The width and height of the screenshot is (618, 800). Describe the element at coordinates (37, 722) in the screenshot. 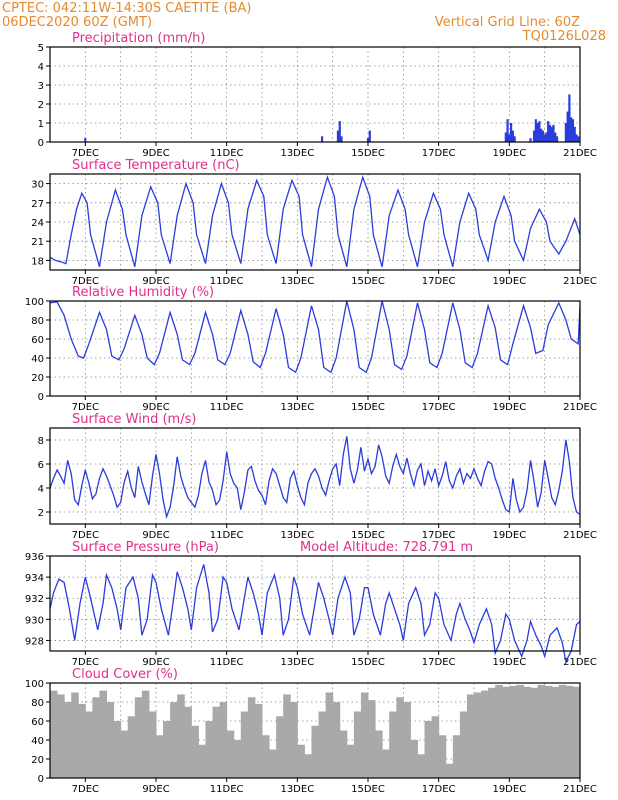

I see `y-tick-label: 60` at that location.